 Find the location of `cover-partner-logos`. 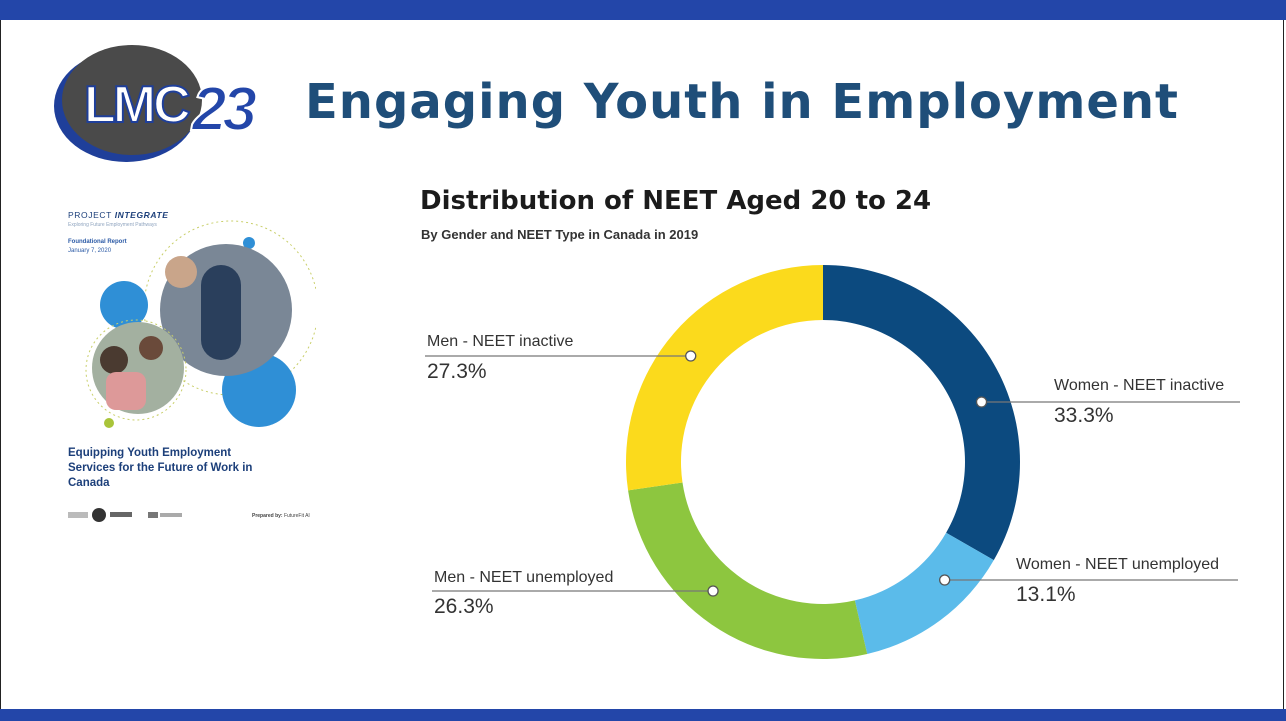

cover-partner-logos is located at coordinates (125, 515).